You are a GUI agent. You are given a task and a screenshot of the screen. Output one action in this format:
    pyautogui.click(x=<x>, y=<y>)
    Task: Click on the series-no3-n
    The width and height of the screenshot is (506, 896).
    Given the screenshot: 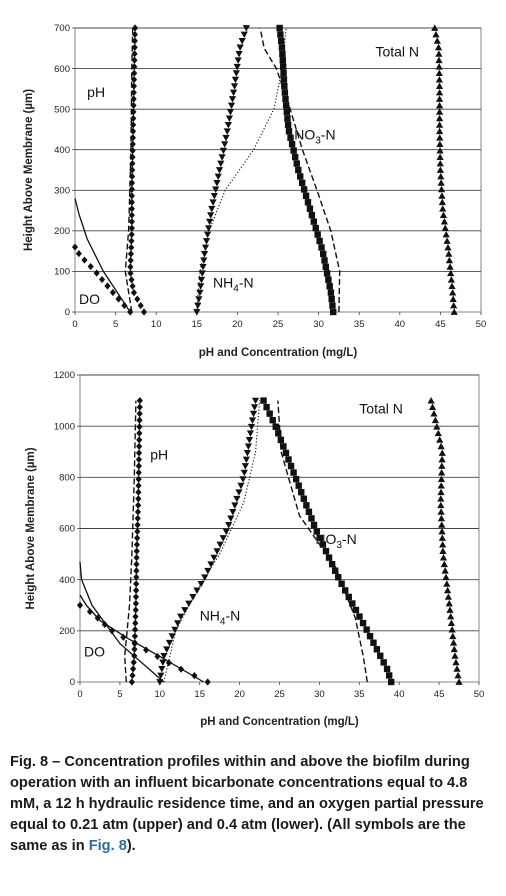 What is the action you would take?
    pyautogui.click(x=306, y=170)
    